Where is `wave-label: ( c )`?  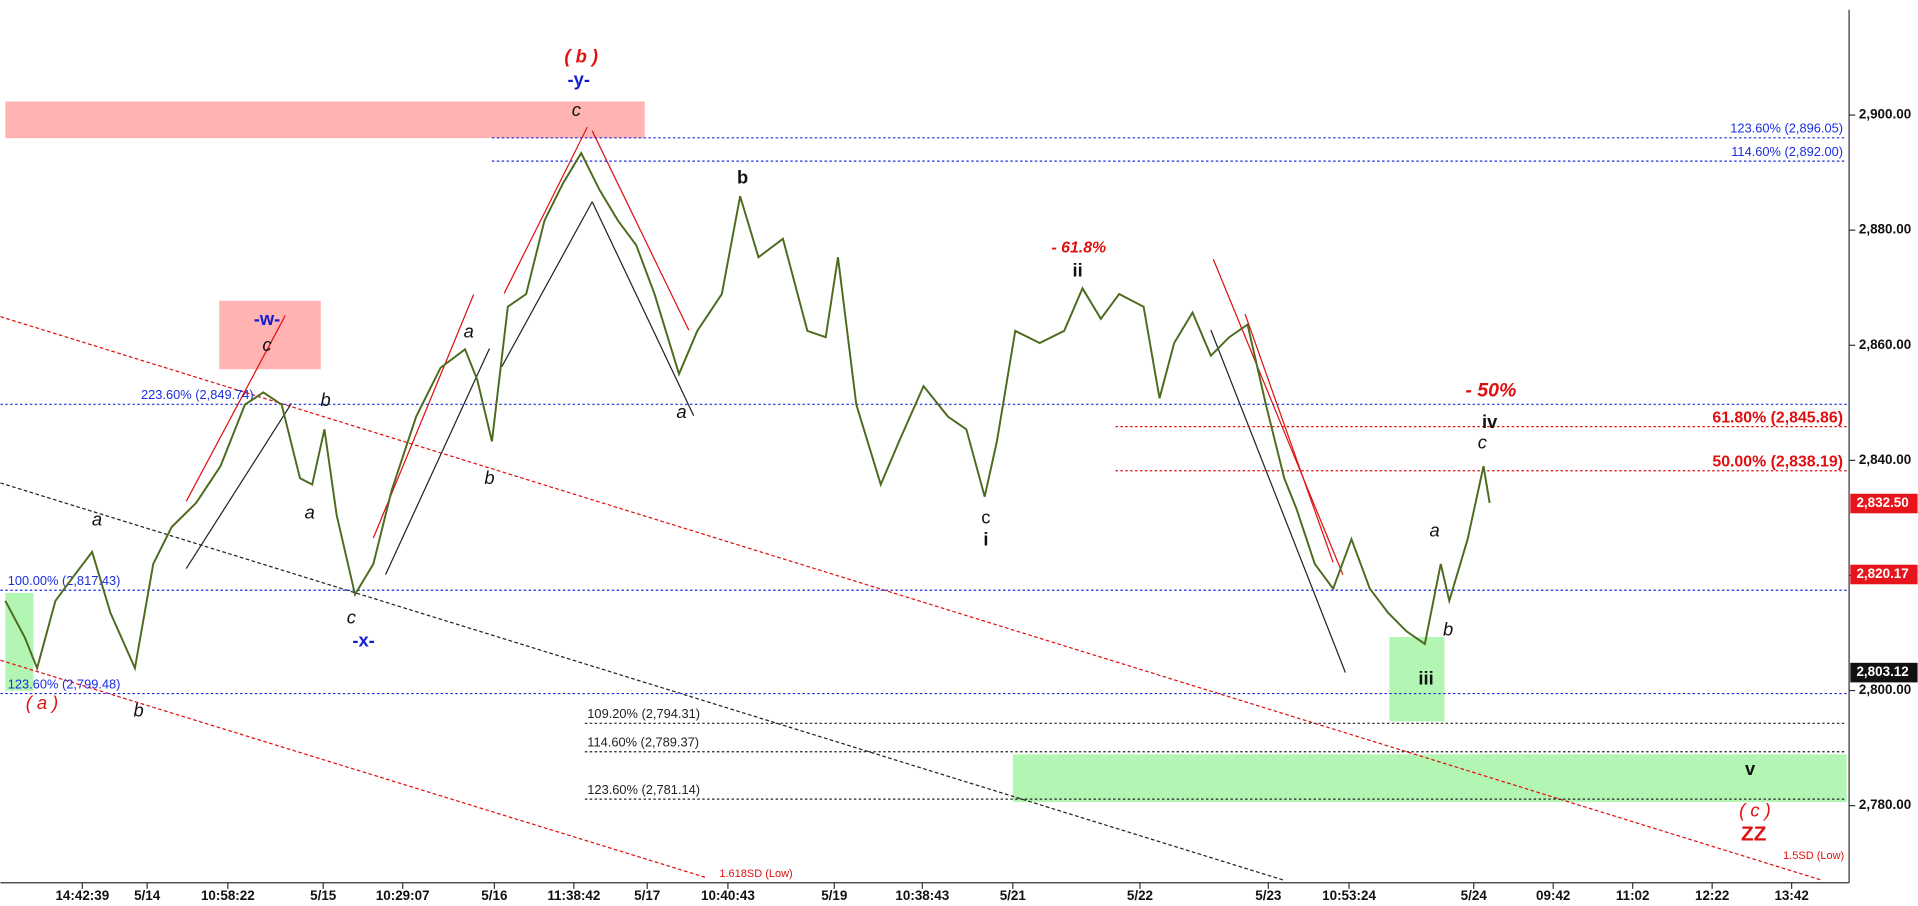
wave-label: ( c ) is located at coordinates (1755, 810).